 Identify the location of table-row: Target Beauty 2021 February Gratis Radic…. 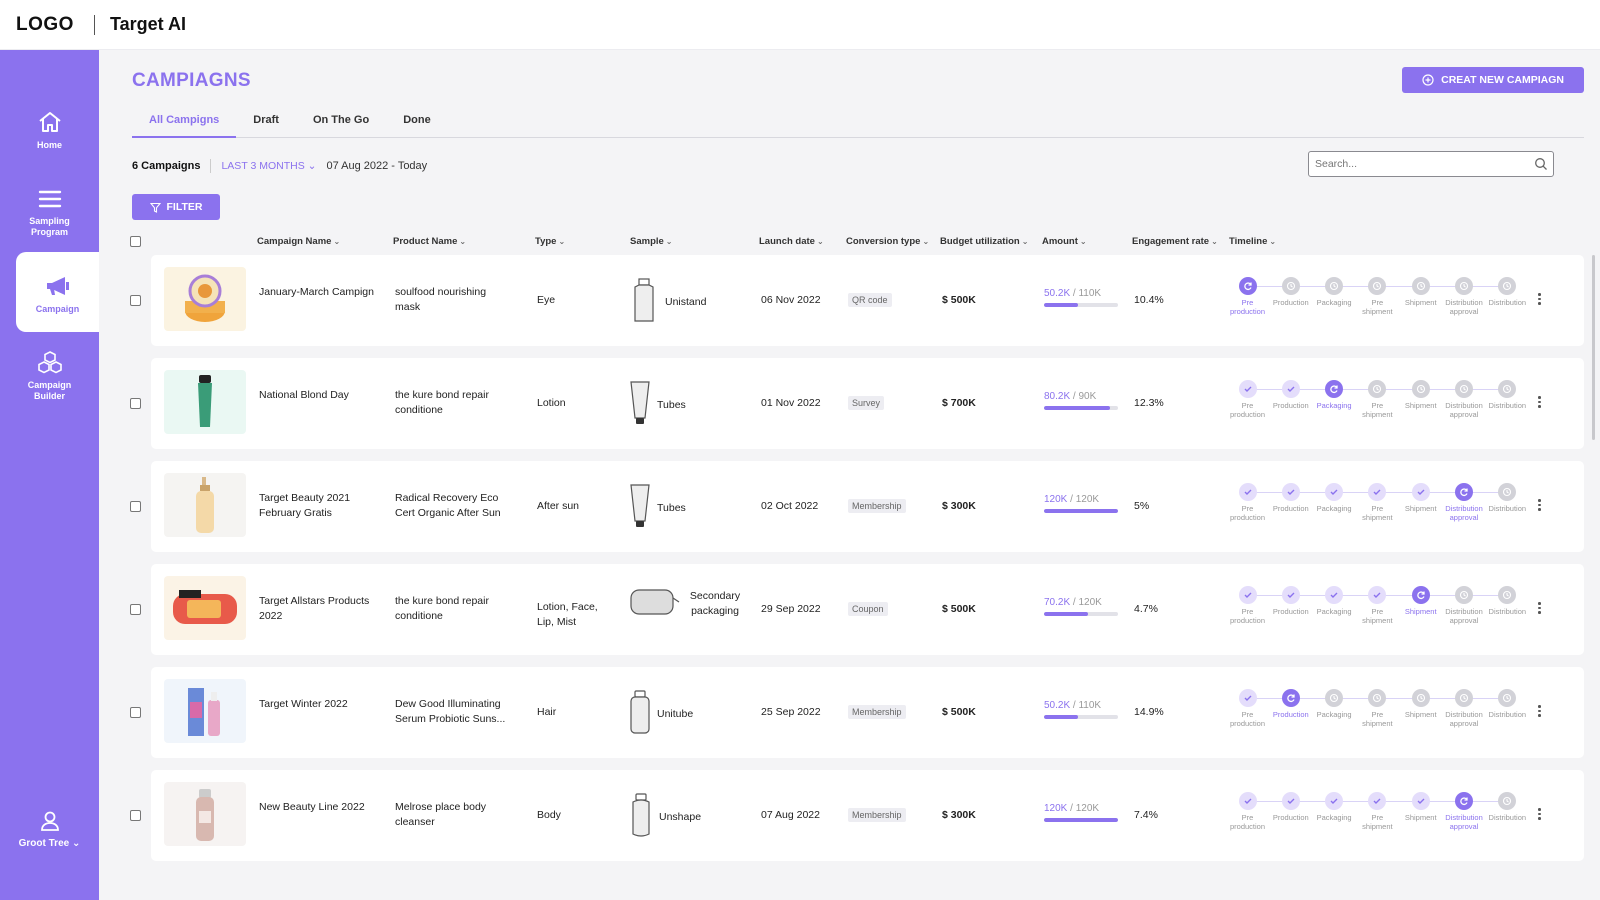
(857, 506).